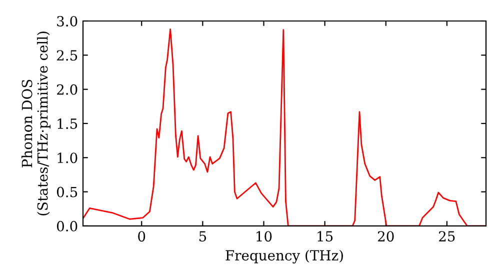 The height and width of the screenshot is (280, 500). I want to click on y-tick-label: 3.0, so click(67, 21).